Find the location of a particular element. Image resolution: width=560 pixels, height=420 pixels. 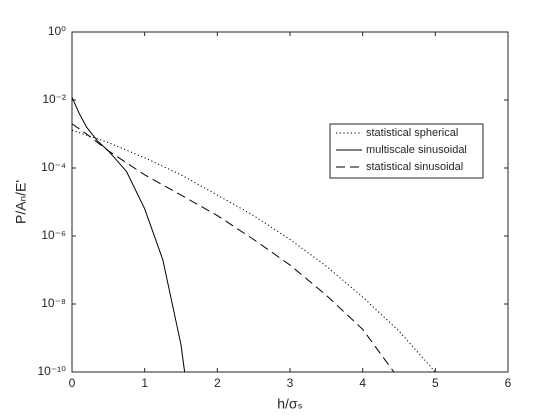

x-tick-label: 1 is located at coordinates (144, 383).